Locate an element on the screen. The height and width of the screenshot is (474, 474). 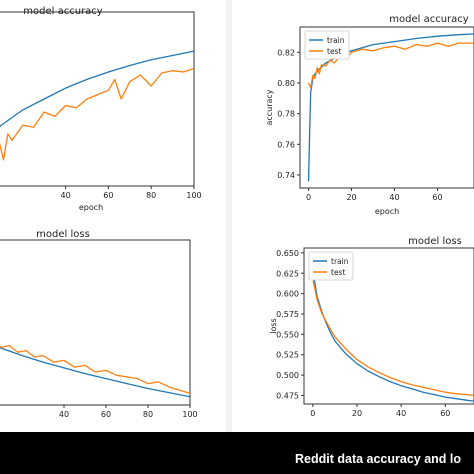
y-tick-label: 0.475 is located at coordinates (287, 395).